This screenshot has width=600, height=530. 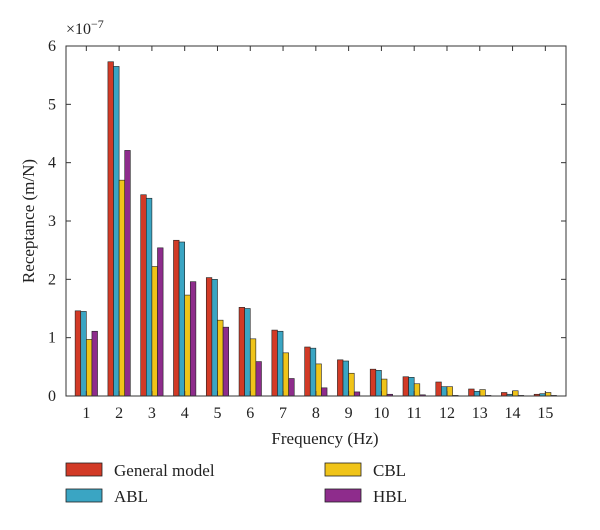 What do you see at coordinates (52, 396) in the screenshot?
I see `y-tick-label: 0` at bounding box center [52, 396].